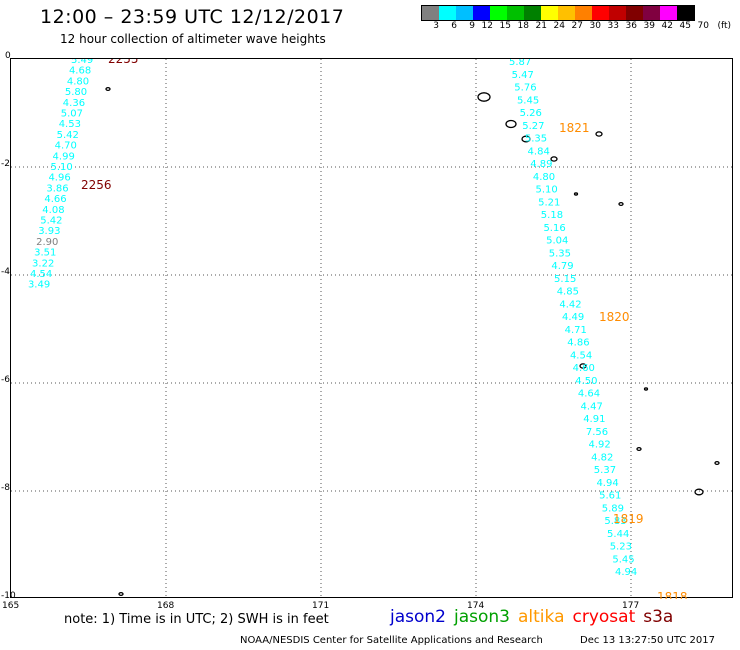  What do you see at coordinates (554, 228) in the screenshot?
I see `wave-height-value: 5.16` at bounding box center [554, 228].